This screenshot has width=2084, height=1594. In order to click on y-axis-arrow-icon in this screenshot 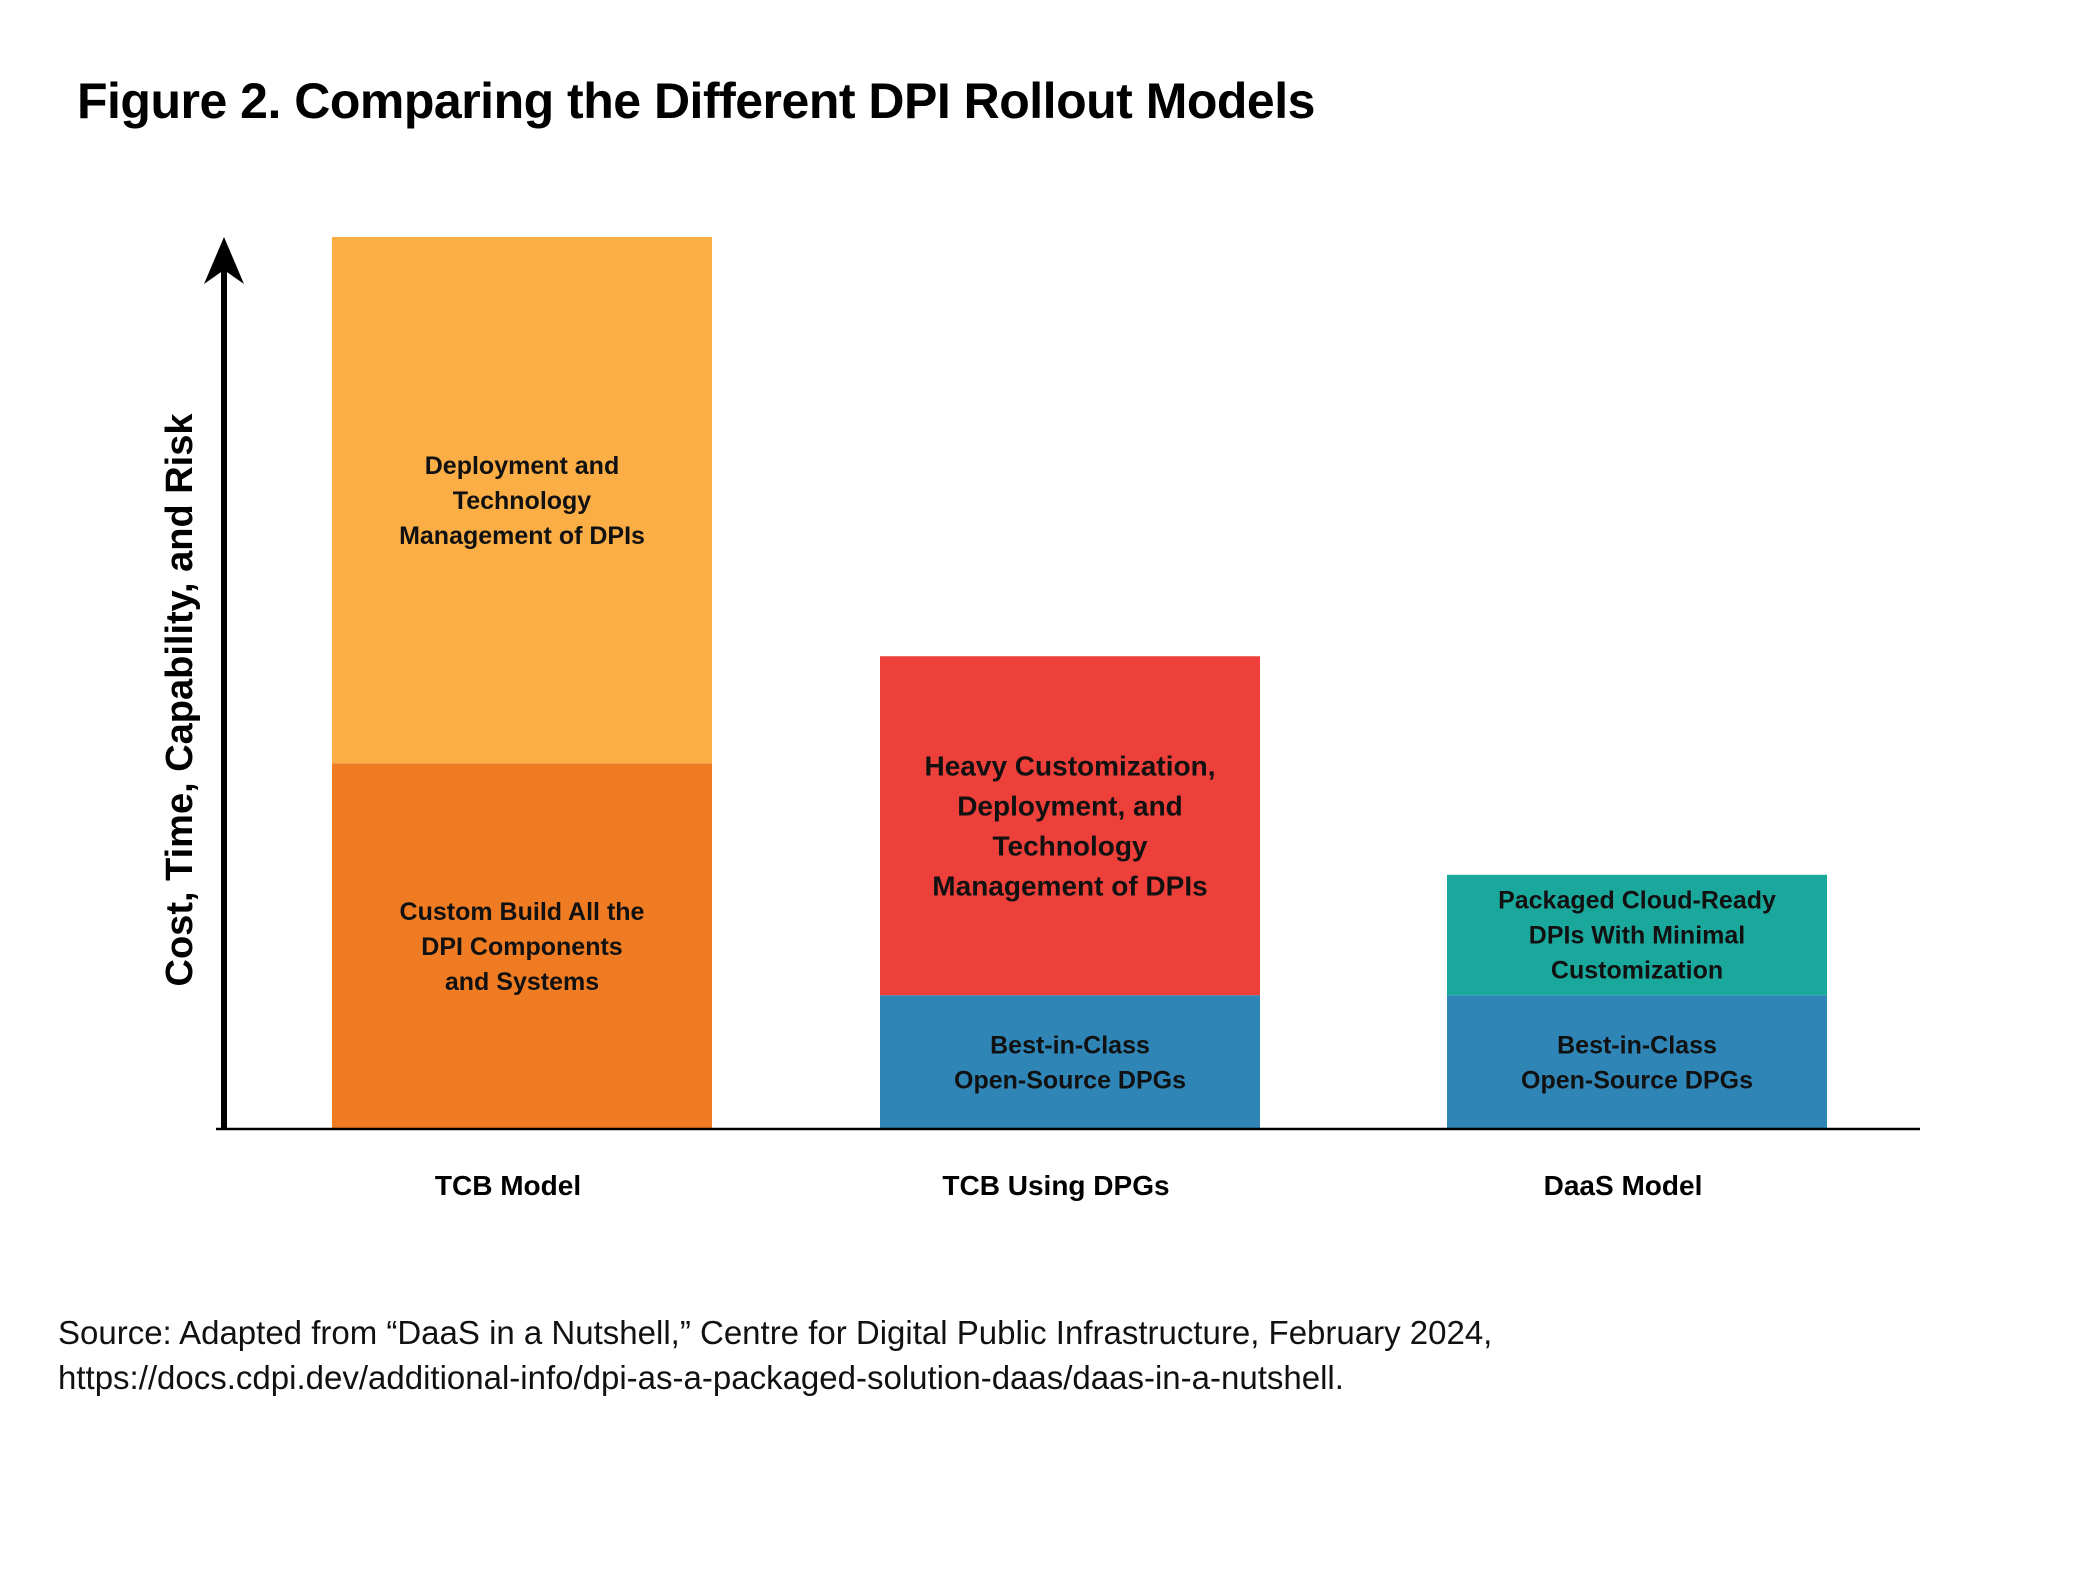, I will do `click(224, 260)`.